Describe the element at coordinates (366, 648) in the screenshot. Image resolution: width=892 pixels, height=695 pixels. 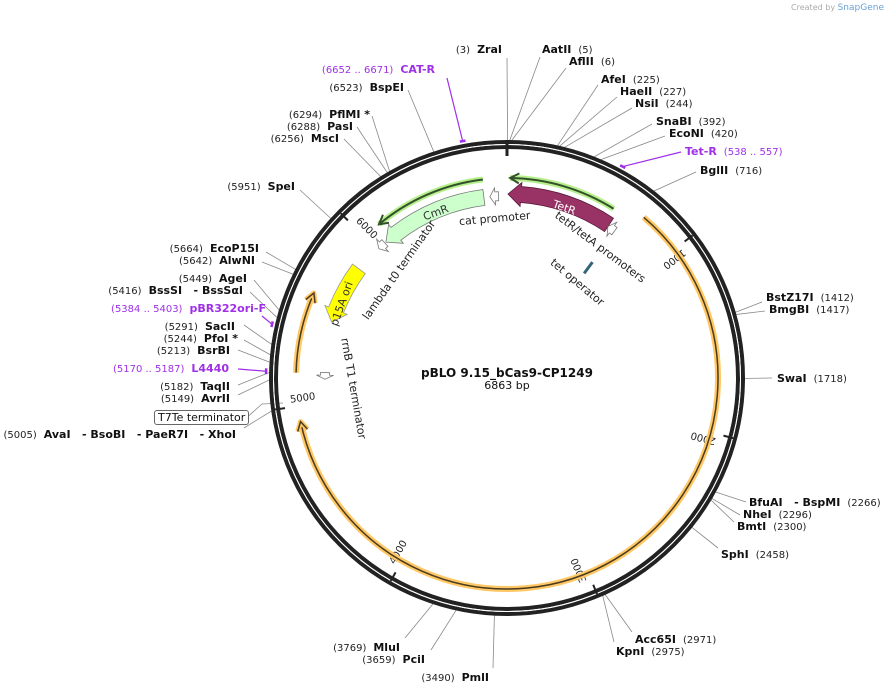
I see `site-mlui: (3769) MluI` at that location.